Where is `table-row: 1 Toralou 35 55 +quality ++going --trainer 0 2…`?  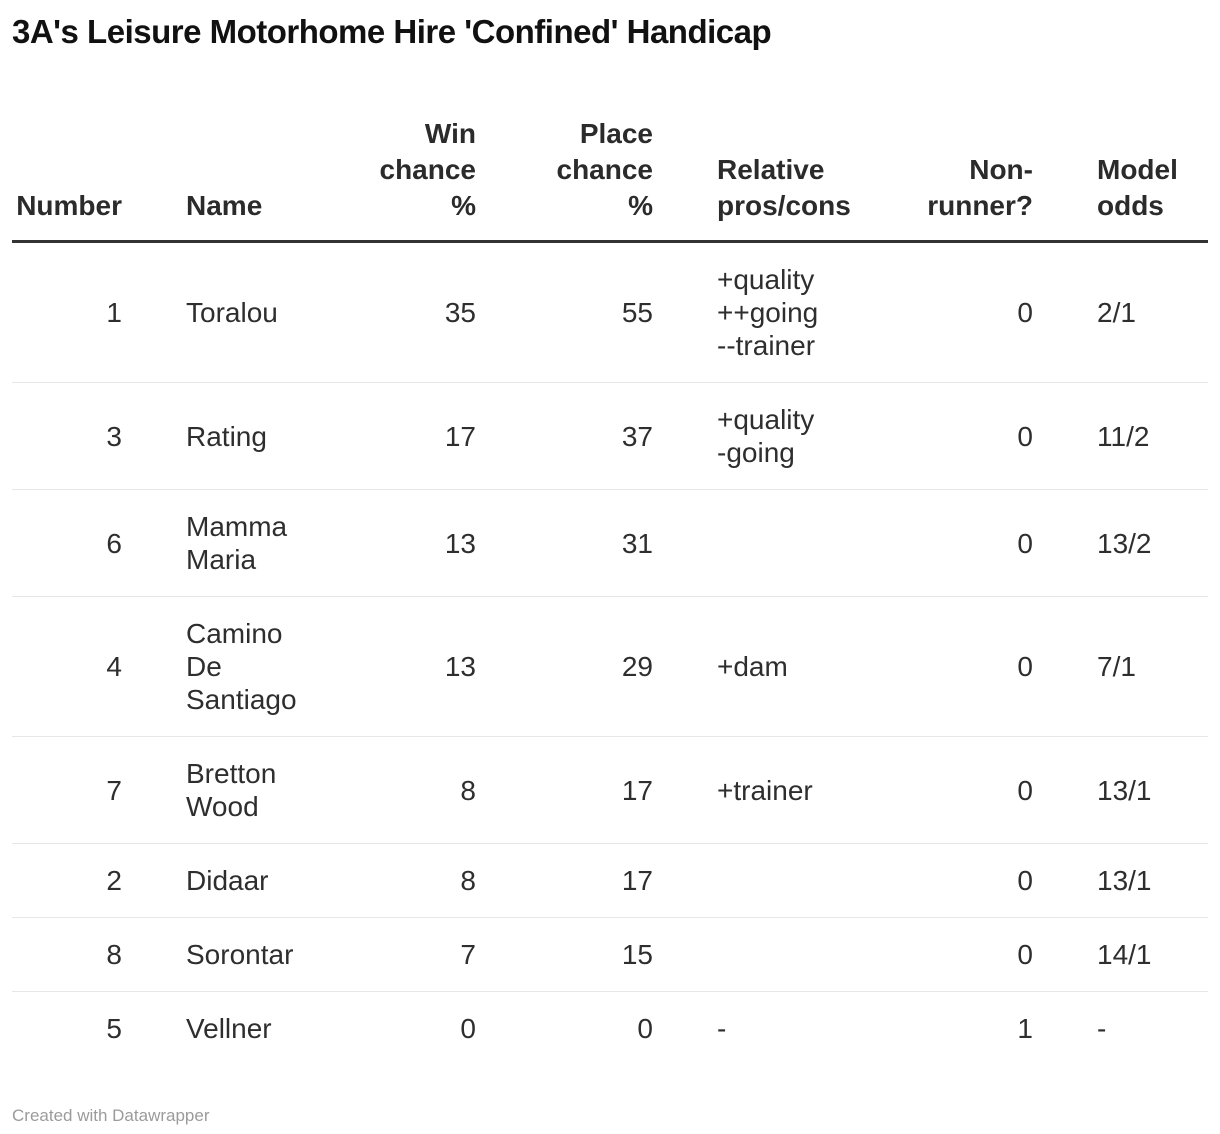 table-row: 1 Toralou 35 55 +quality ++going --trainer 0 2… is located at coordinates (610, 312).